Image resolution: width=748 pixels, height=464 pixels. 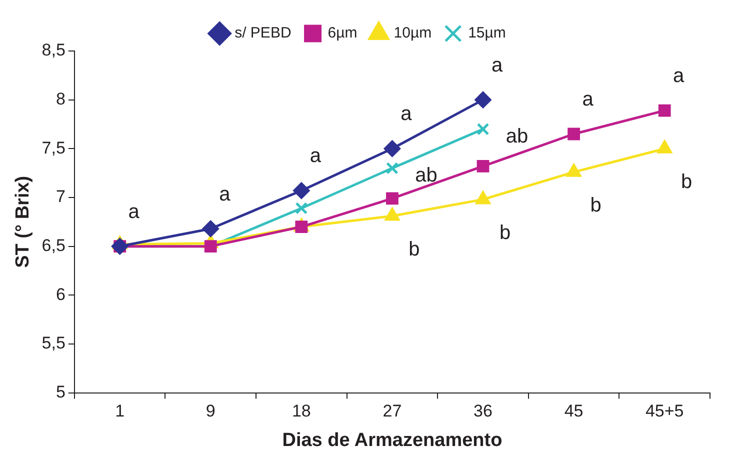 I want to click on x-tick-label: 45, so click(x=574, y=411).